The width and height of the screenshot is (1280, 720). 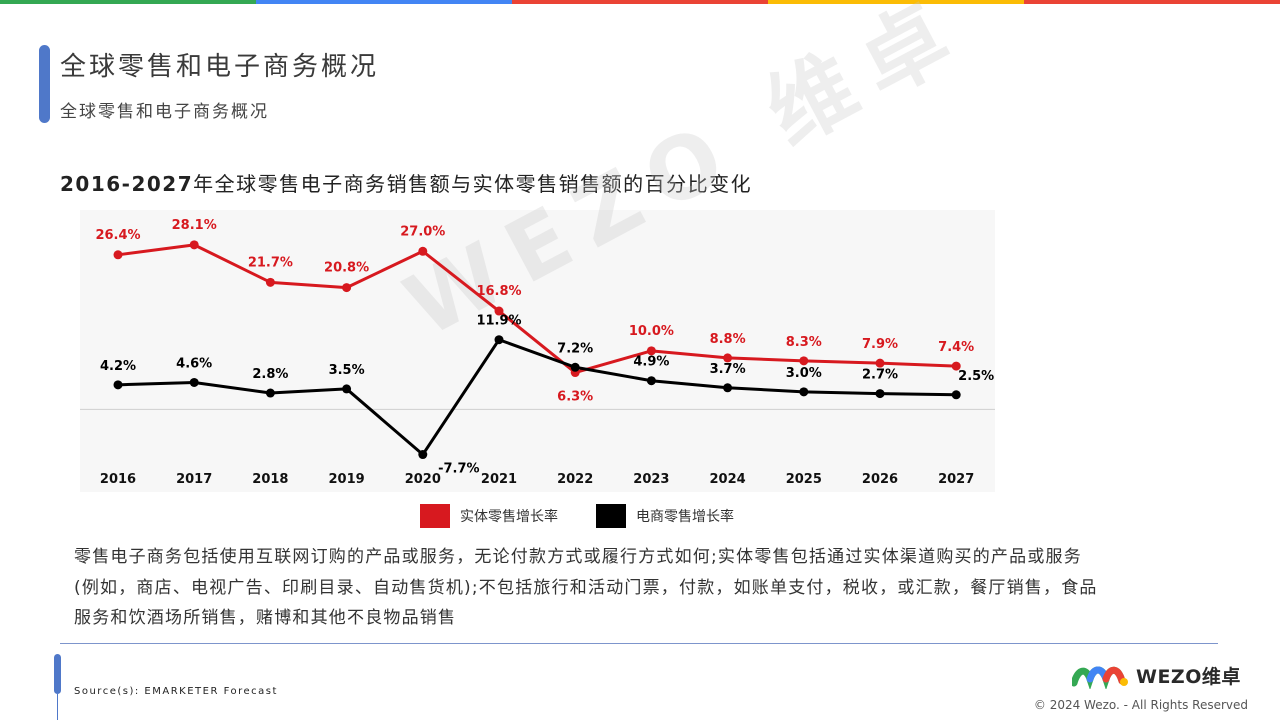 What do you see at coordinates (498, 321) in the screenshot?
I see `data-label-ecommerce: 11.9%` at bounding box center [498, 321].